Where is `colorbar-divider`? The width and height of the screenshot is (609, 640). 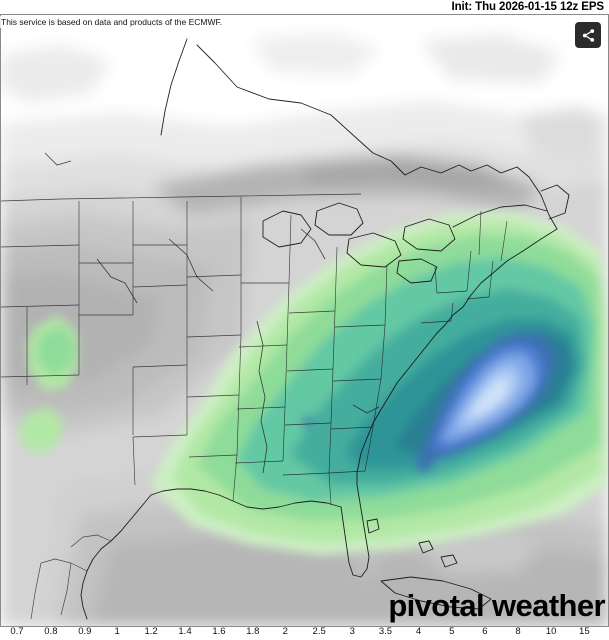 colorbar-divider is located at coordinates (304, 626).